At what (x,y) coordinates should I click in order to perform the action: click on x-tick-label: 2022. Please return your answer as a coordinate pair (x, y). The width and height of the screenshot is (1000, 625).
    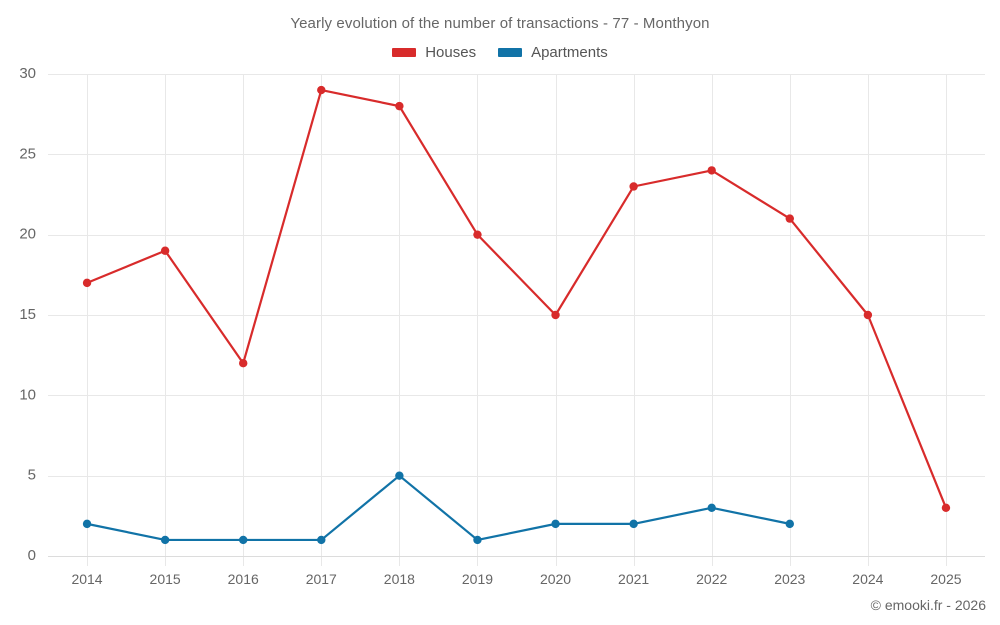
    Looking at the image, I should click on (711, 579).